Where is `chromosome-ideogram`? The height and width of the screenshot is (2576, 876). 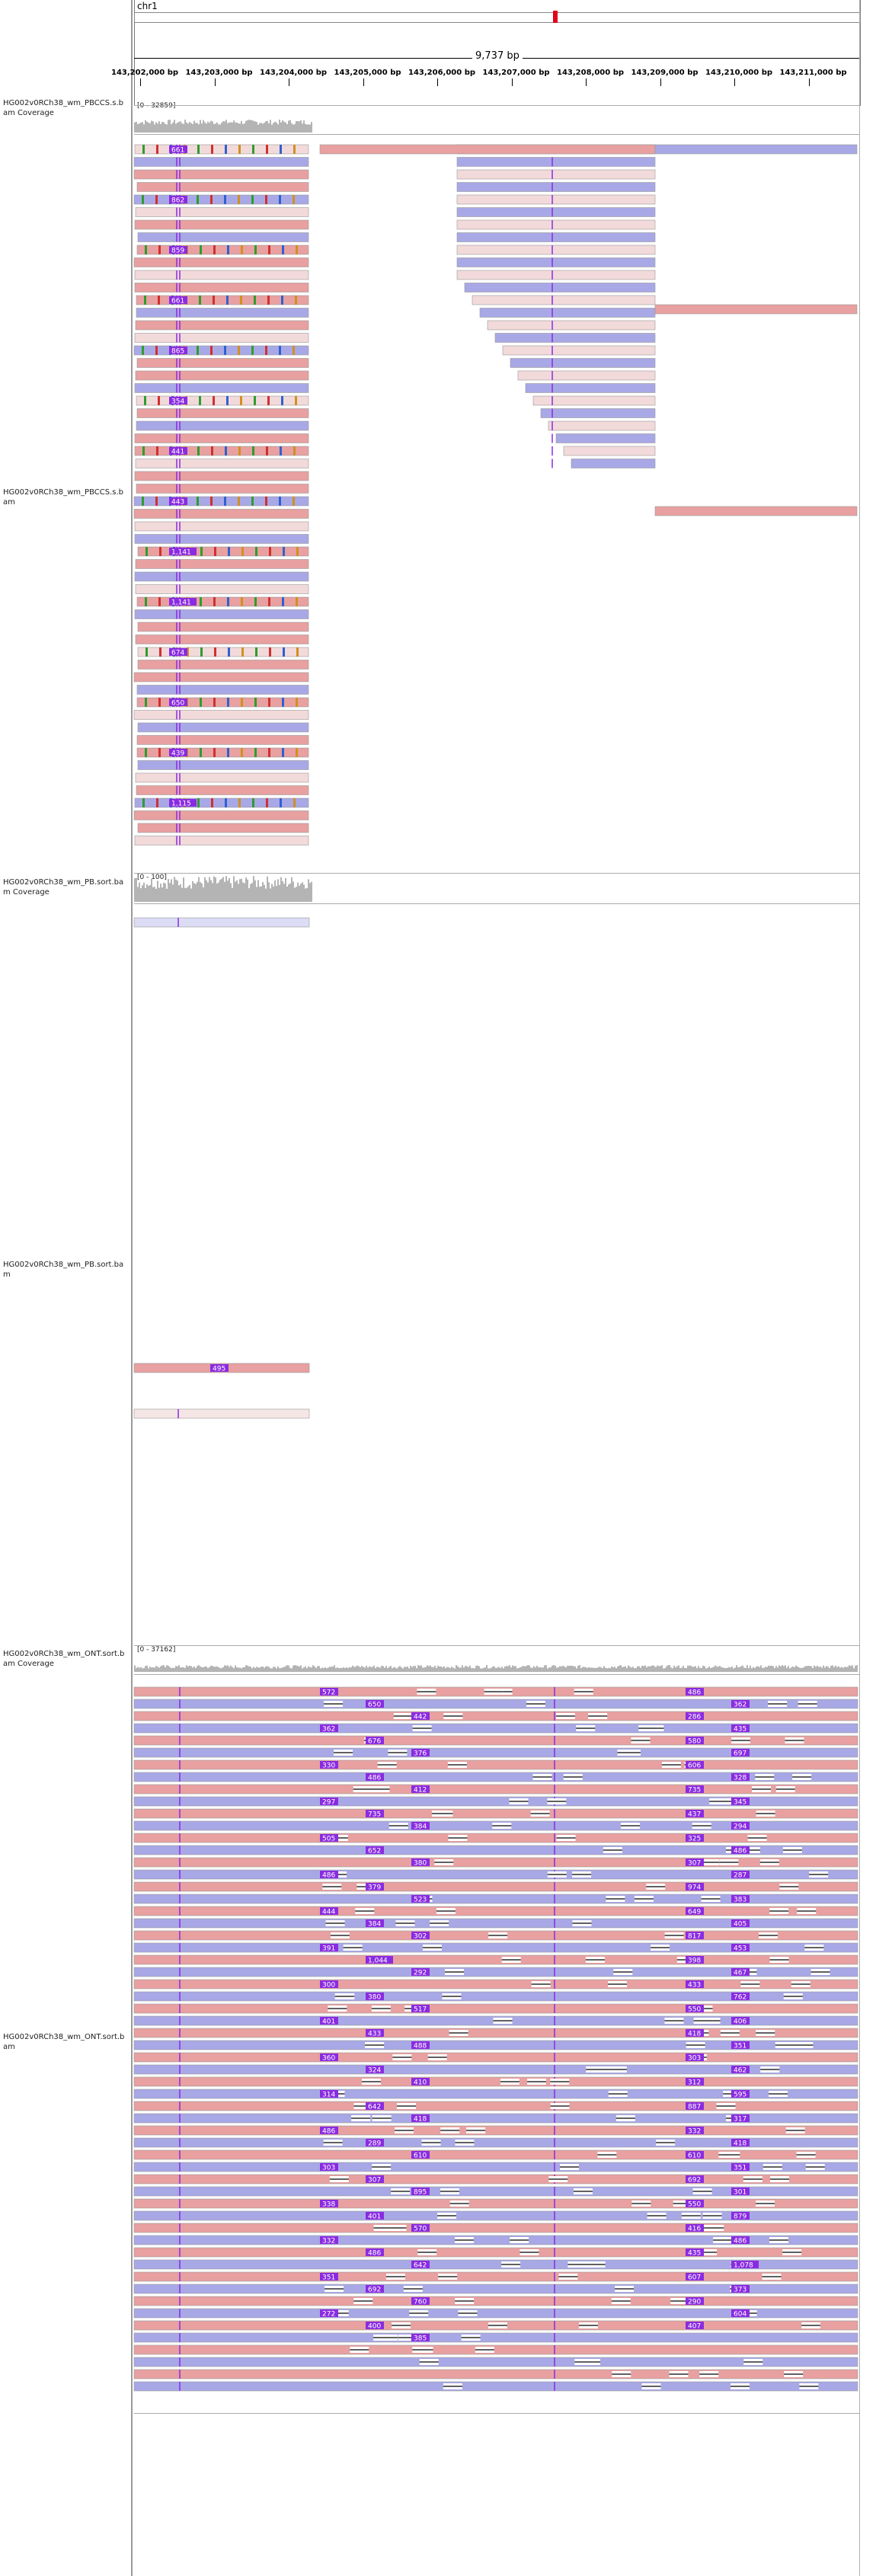 chromosome-ideogram is located at coordinates (497, 17).